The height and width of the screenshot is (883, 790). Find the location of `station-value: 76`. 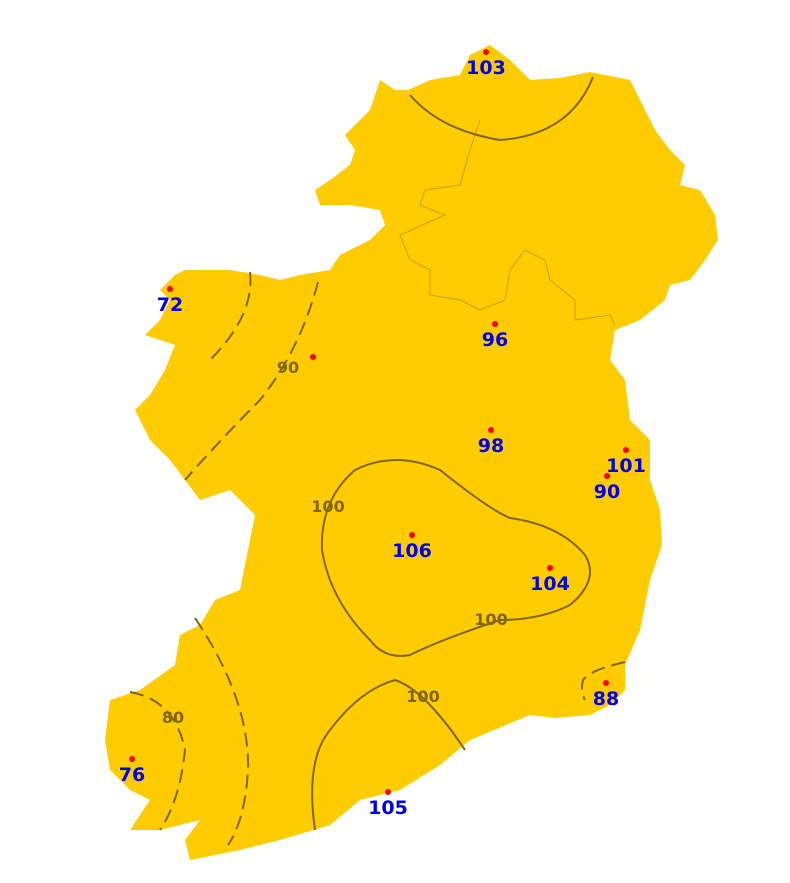

station-value: 76 is located at coordinates (132, 775).